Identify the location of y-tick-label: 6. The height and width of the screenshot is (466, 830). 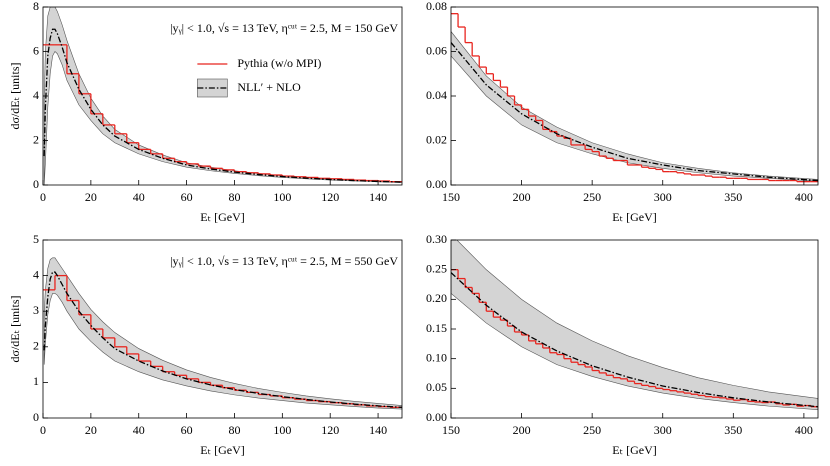
(36, 50).